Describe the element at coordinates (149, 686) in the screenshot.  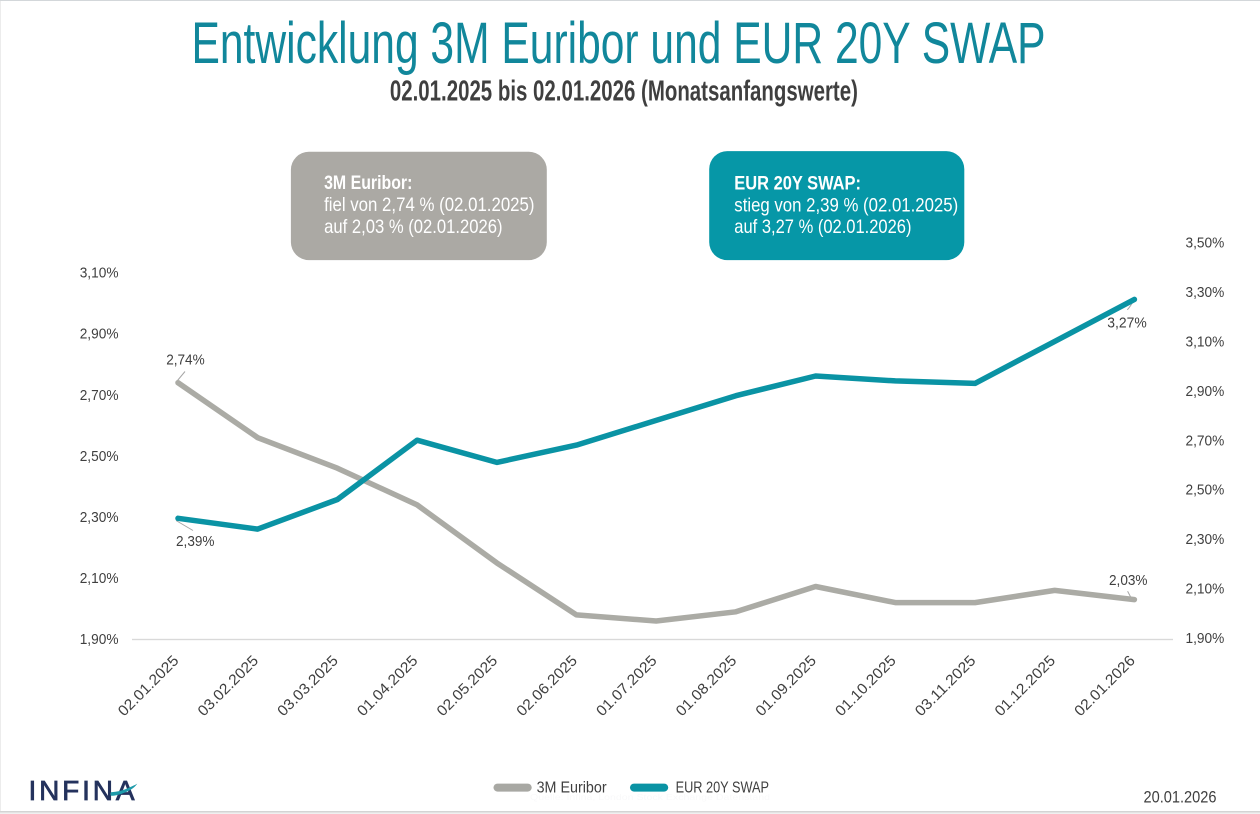
I see `svg-text: 02.01.2025` at that location.